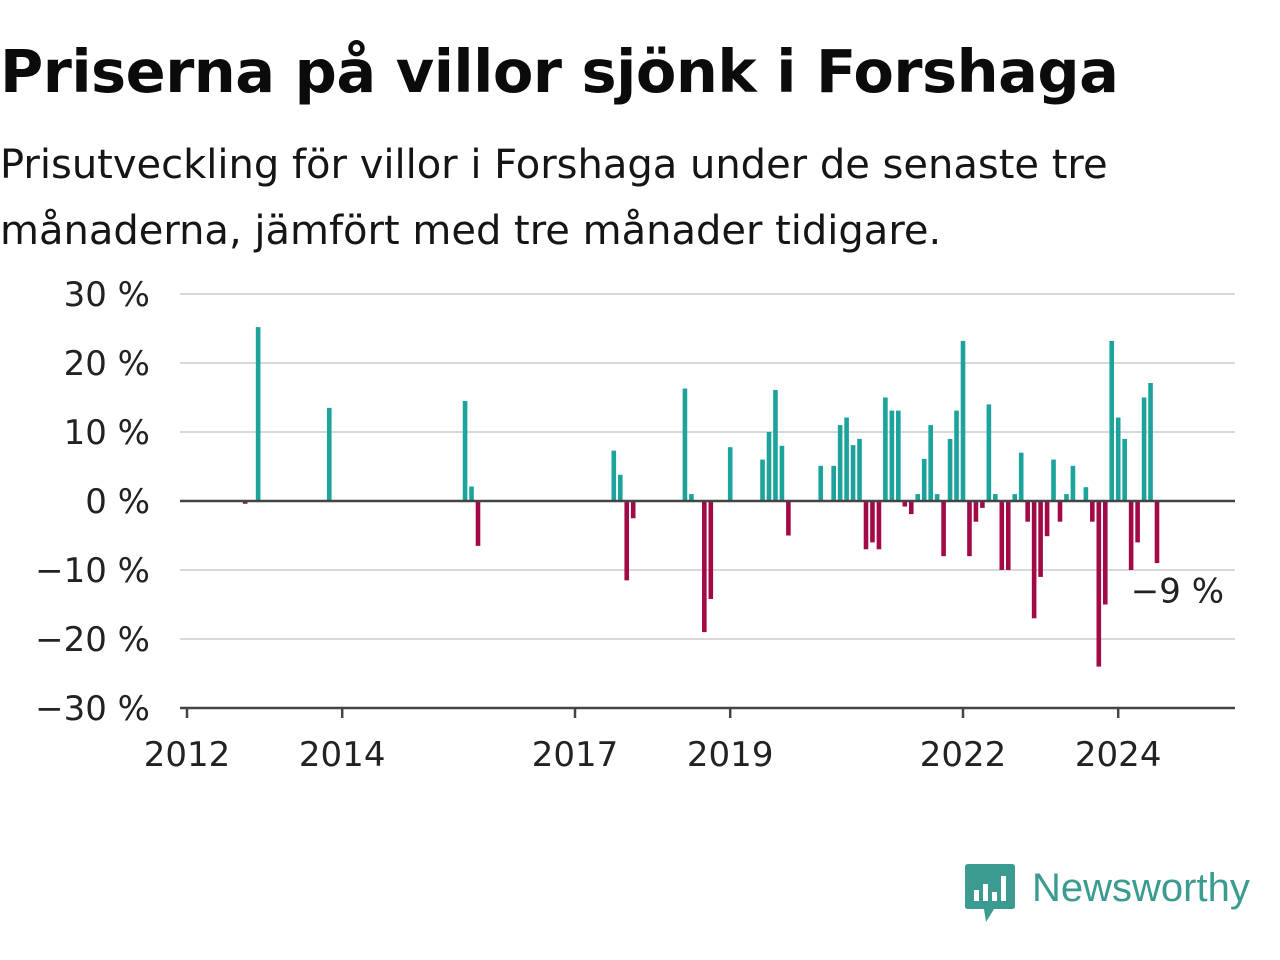  What do you see at coordinates (107, 295) in the screenshot?
I see `y-tick-label: 30 %` at bounding box center [107, 295].